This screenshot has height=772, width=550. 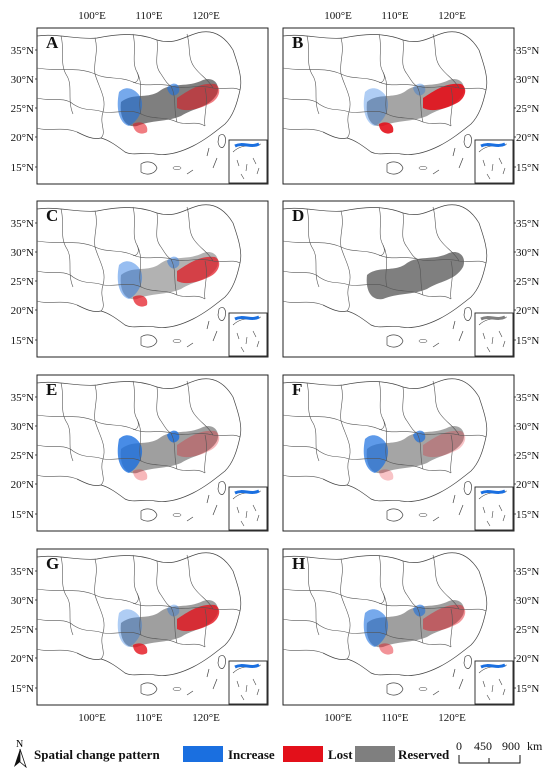 I want to click on legend-label-lost: Lost, so click(x=340, y=754).